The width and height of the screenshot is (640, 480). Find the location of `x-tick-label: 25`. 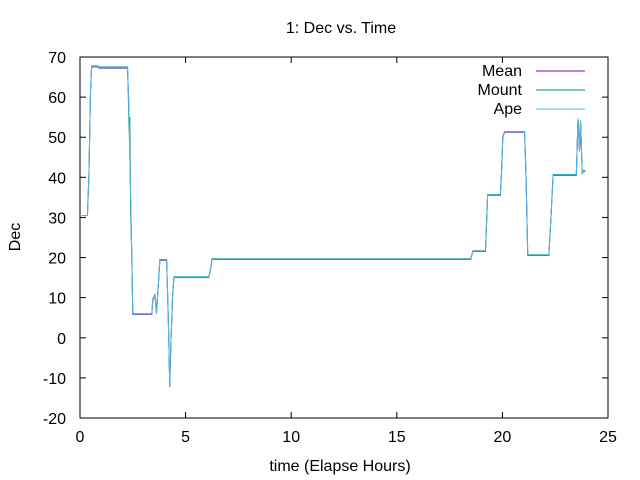

x-tick-label: 25 is located at coordinates (608, 437).